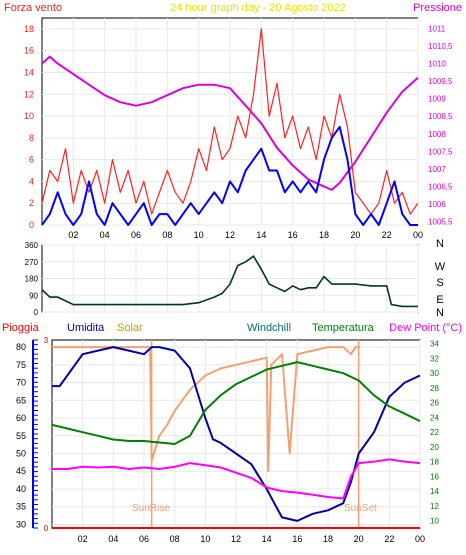 This screenshot has height=555, width=466. What do you see at coordinates (175, 539) in the screenshot?
I see `bot-x-tick-08: 08` at bounding box center [175, 539].